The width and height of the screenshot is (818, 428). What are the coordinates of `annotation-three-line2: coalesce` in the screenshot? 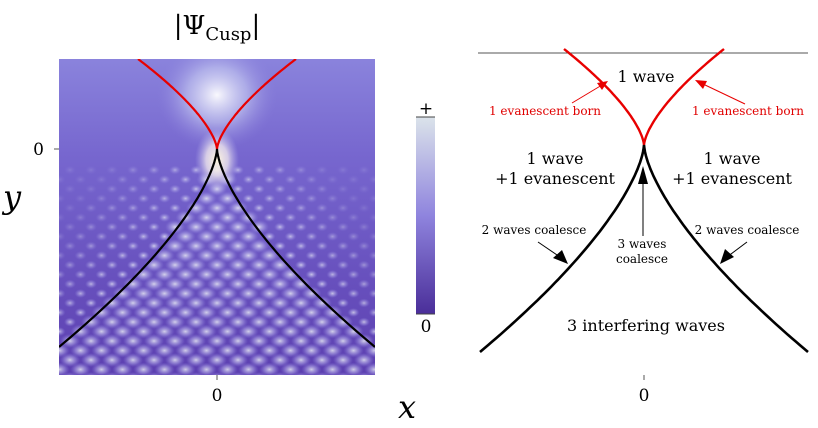 It's located at (642, 259).